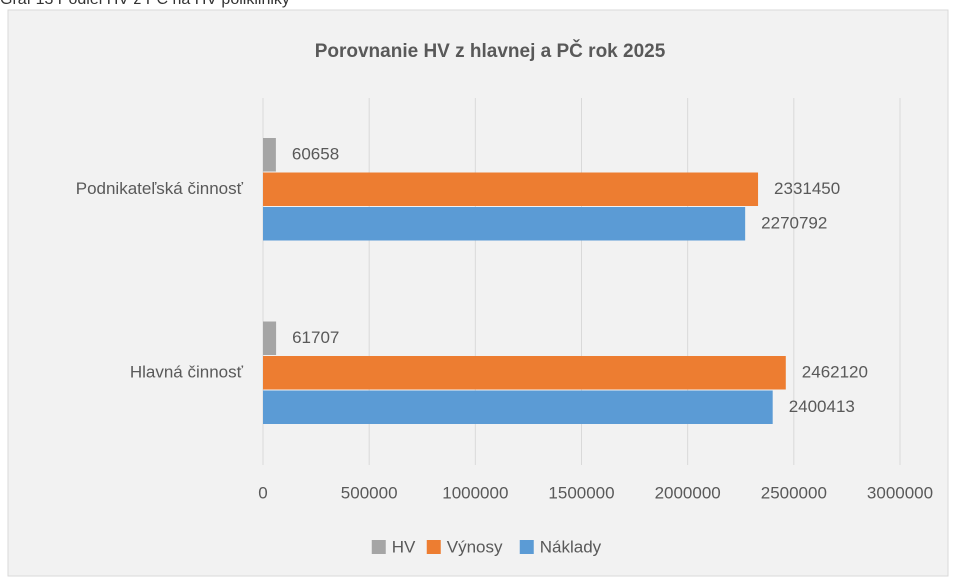  Describe the element at coordinates (145, 4) in the screenshot. I see `caption: Graf 13 Podiel HV z PČ na HV polikliniky` at that location.